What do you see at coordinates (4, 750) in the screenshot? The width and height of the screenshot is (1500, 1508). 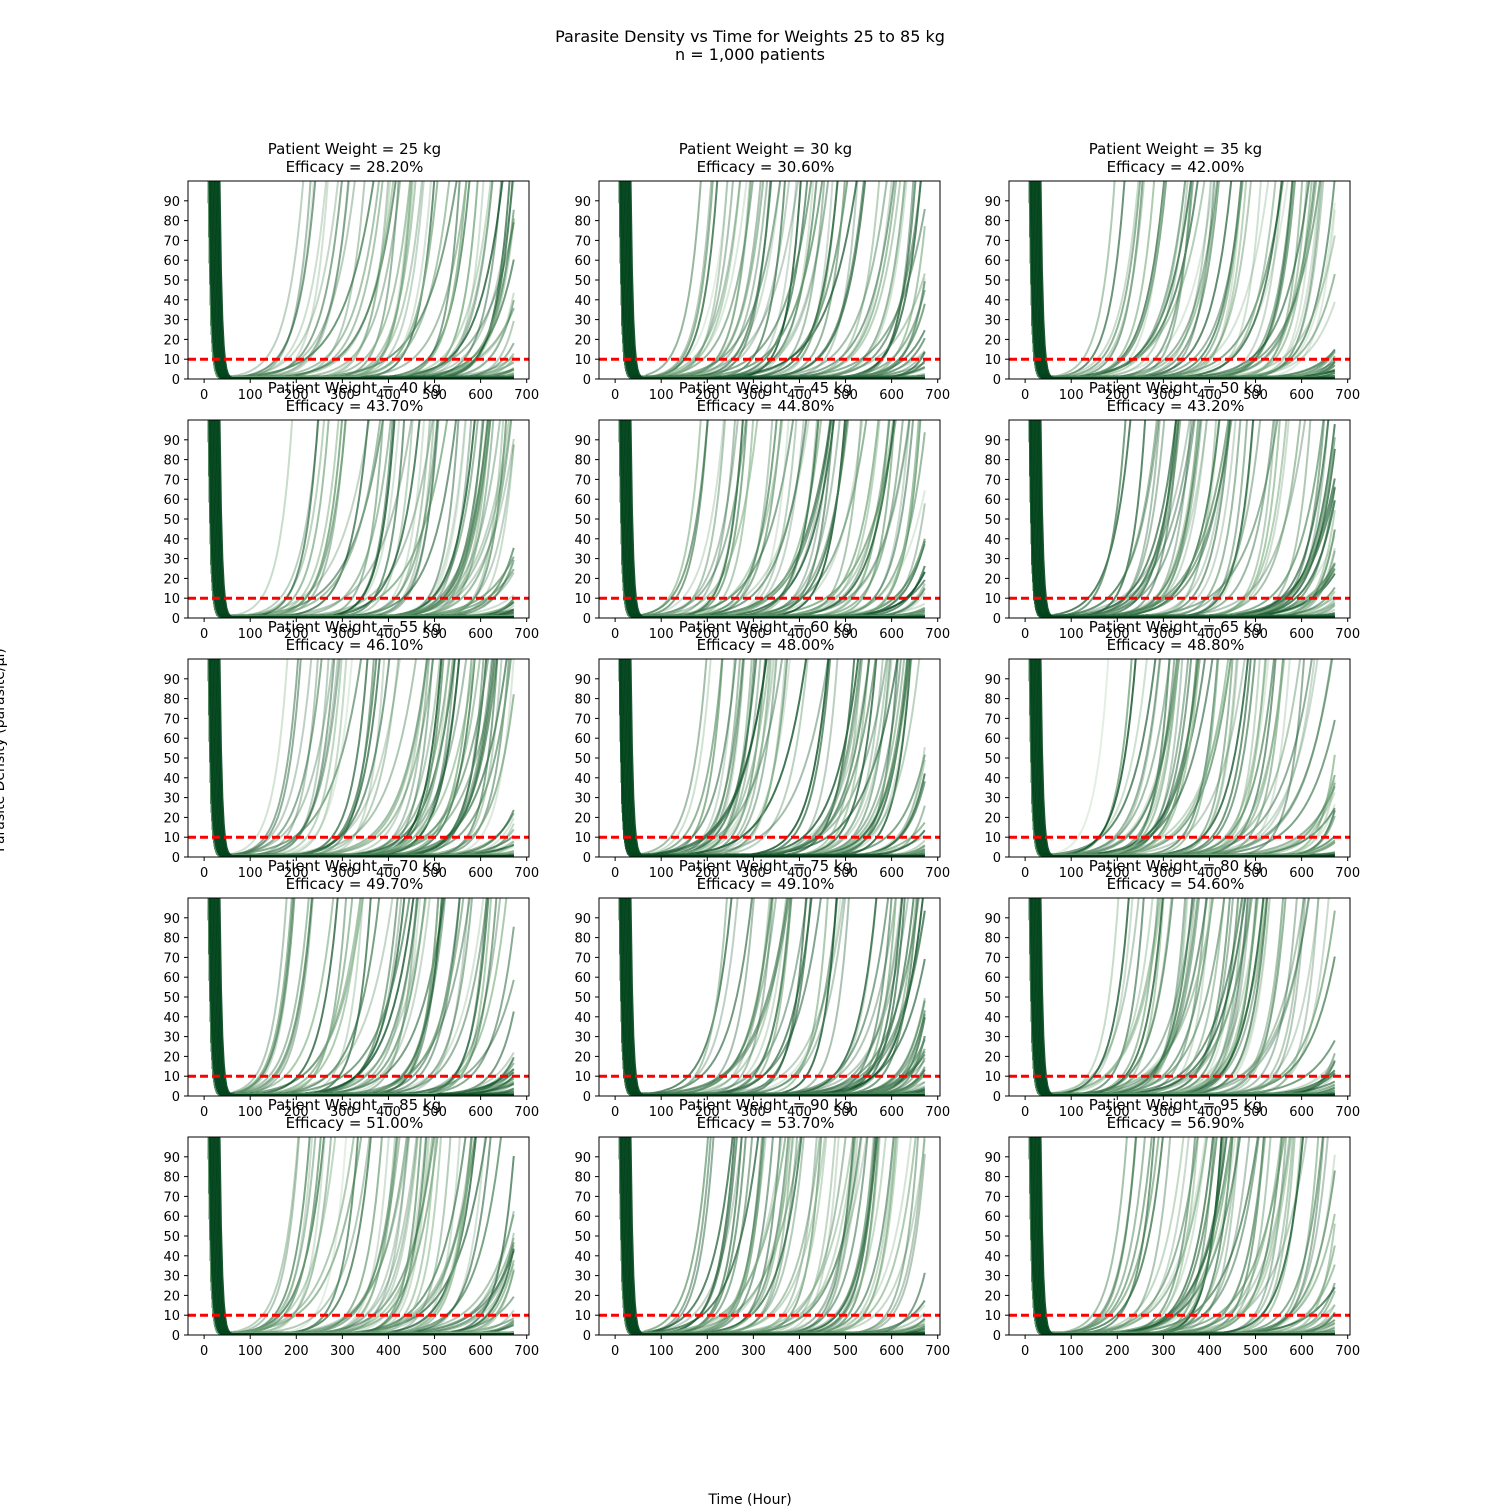 I see `figure-y-axis-label: Parasite Density (parasite/µl)` at bounding box center [4, 750].